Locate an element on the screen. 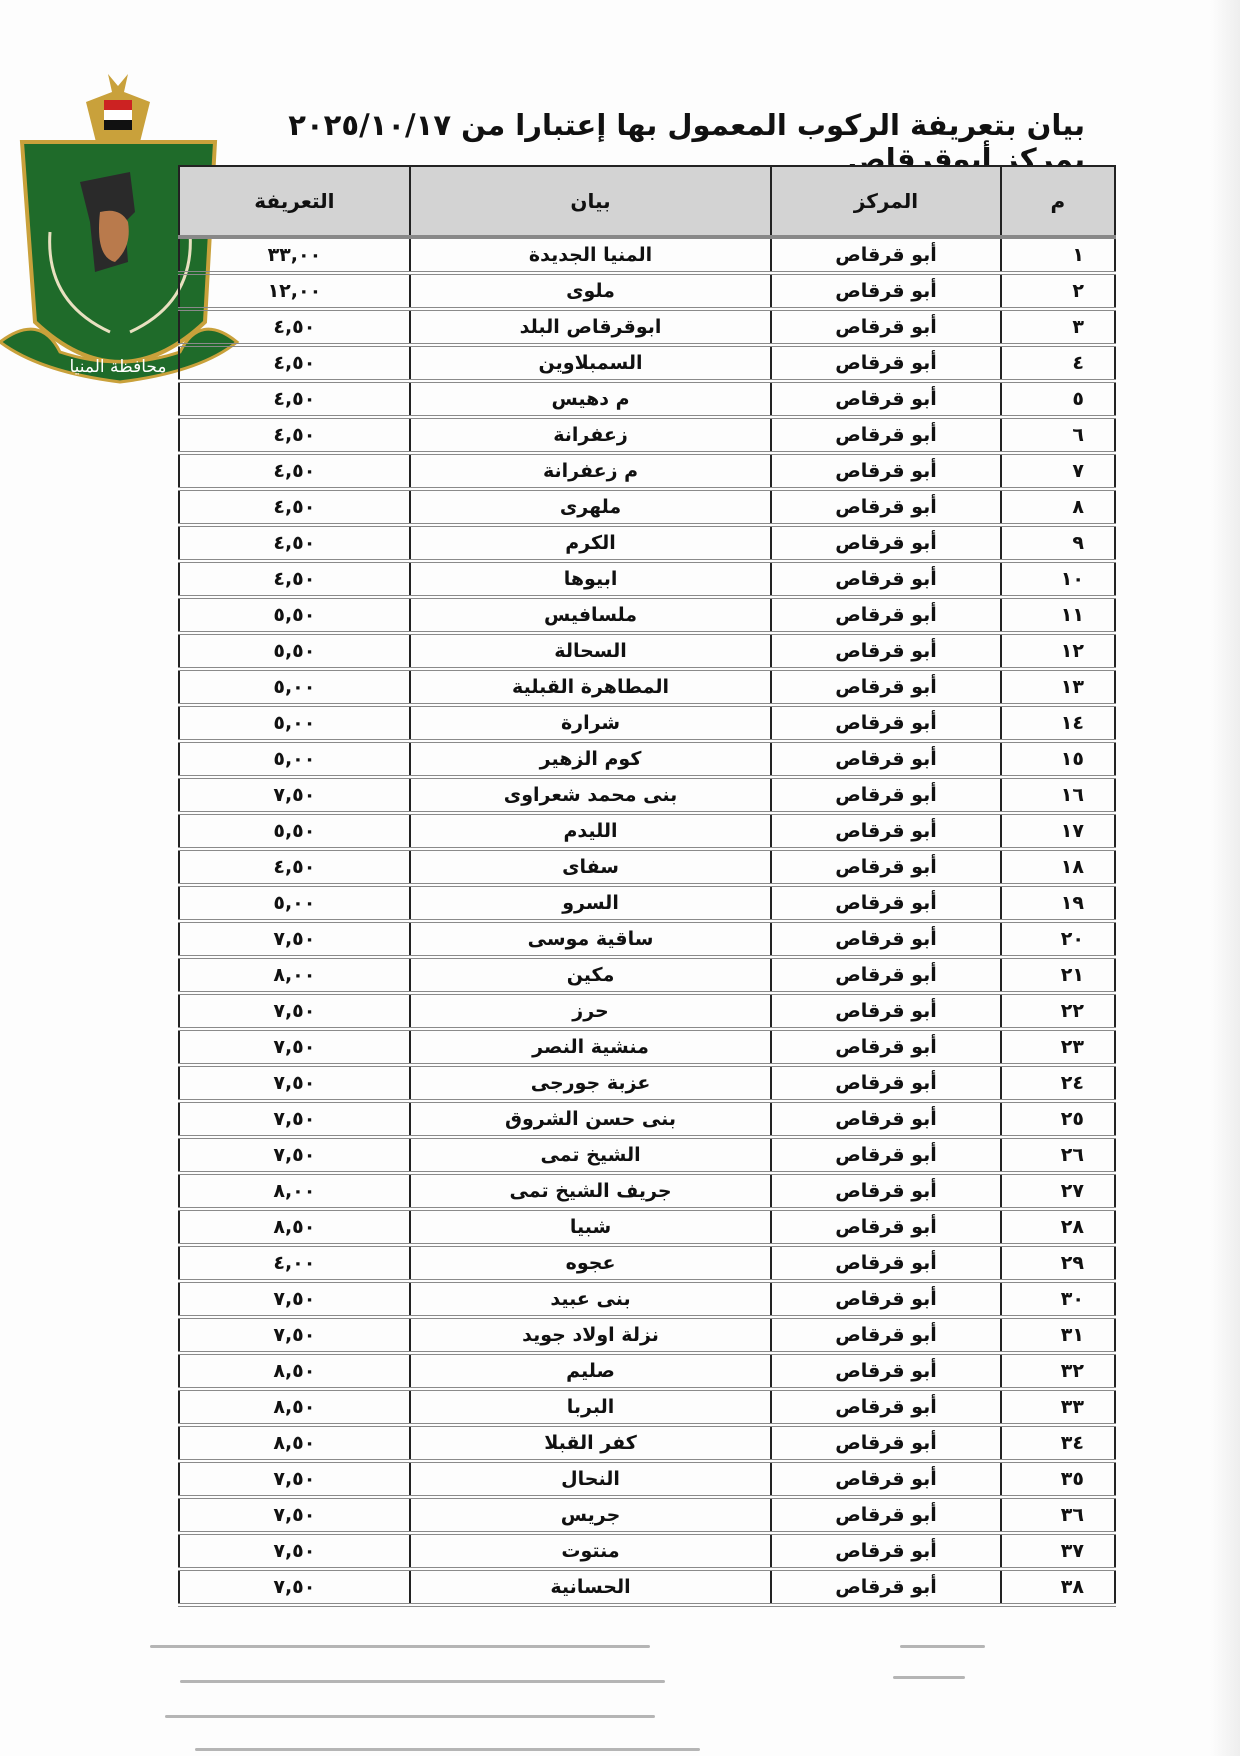 This screenshot has height=1756, width=1240. header-description: بيان is located at coordinates (590, 202).